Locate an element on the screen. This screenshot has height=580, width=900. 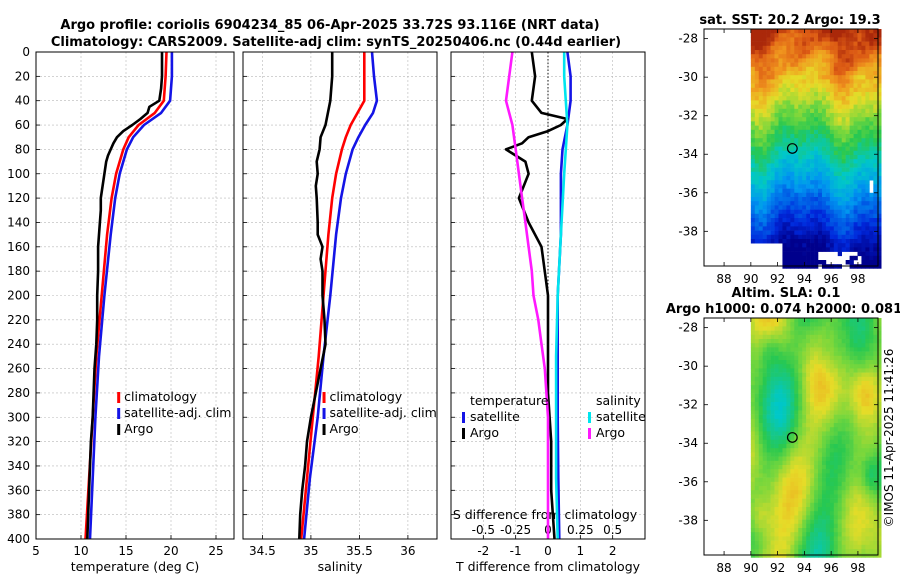
x-tick-label: -2 is located at coordinates (483, 551).